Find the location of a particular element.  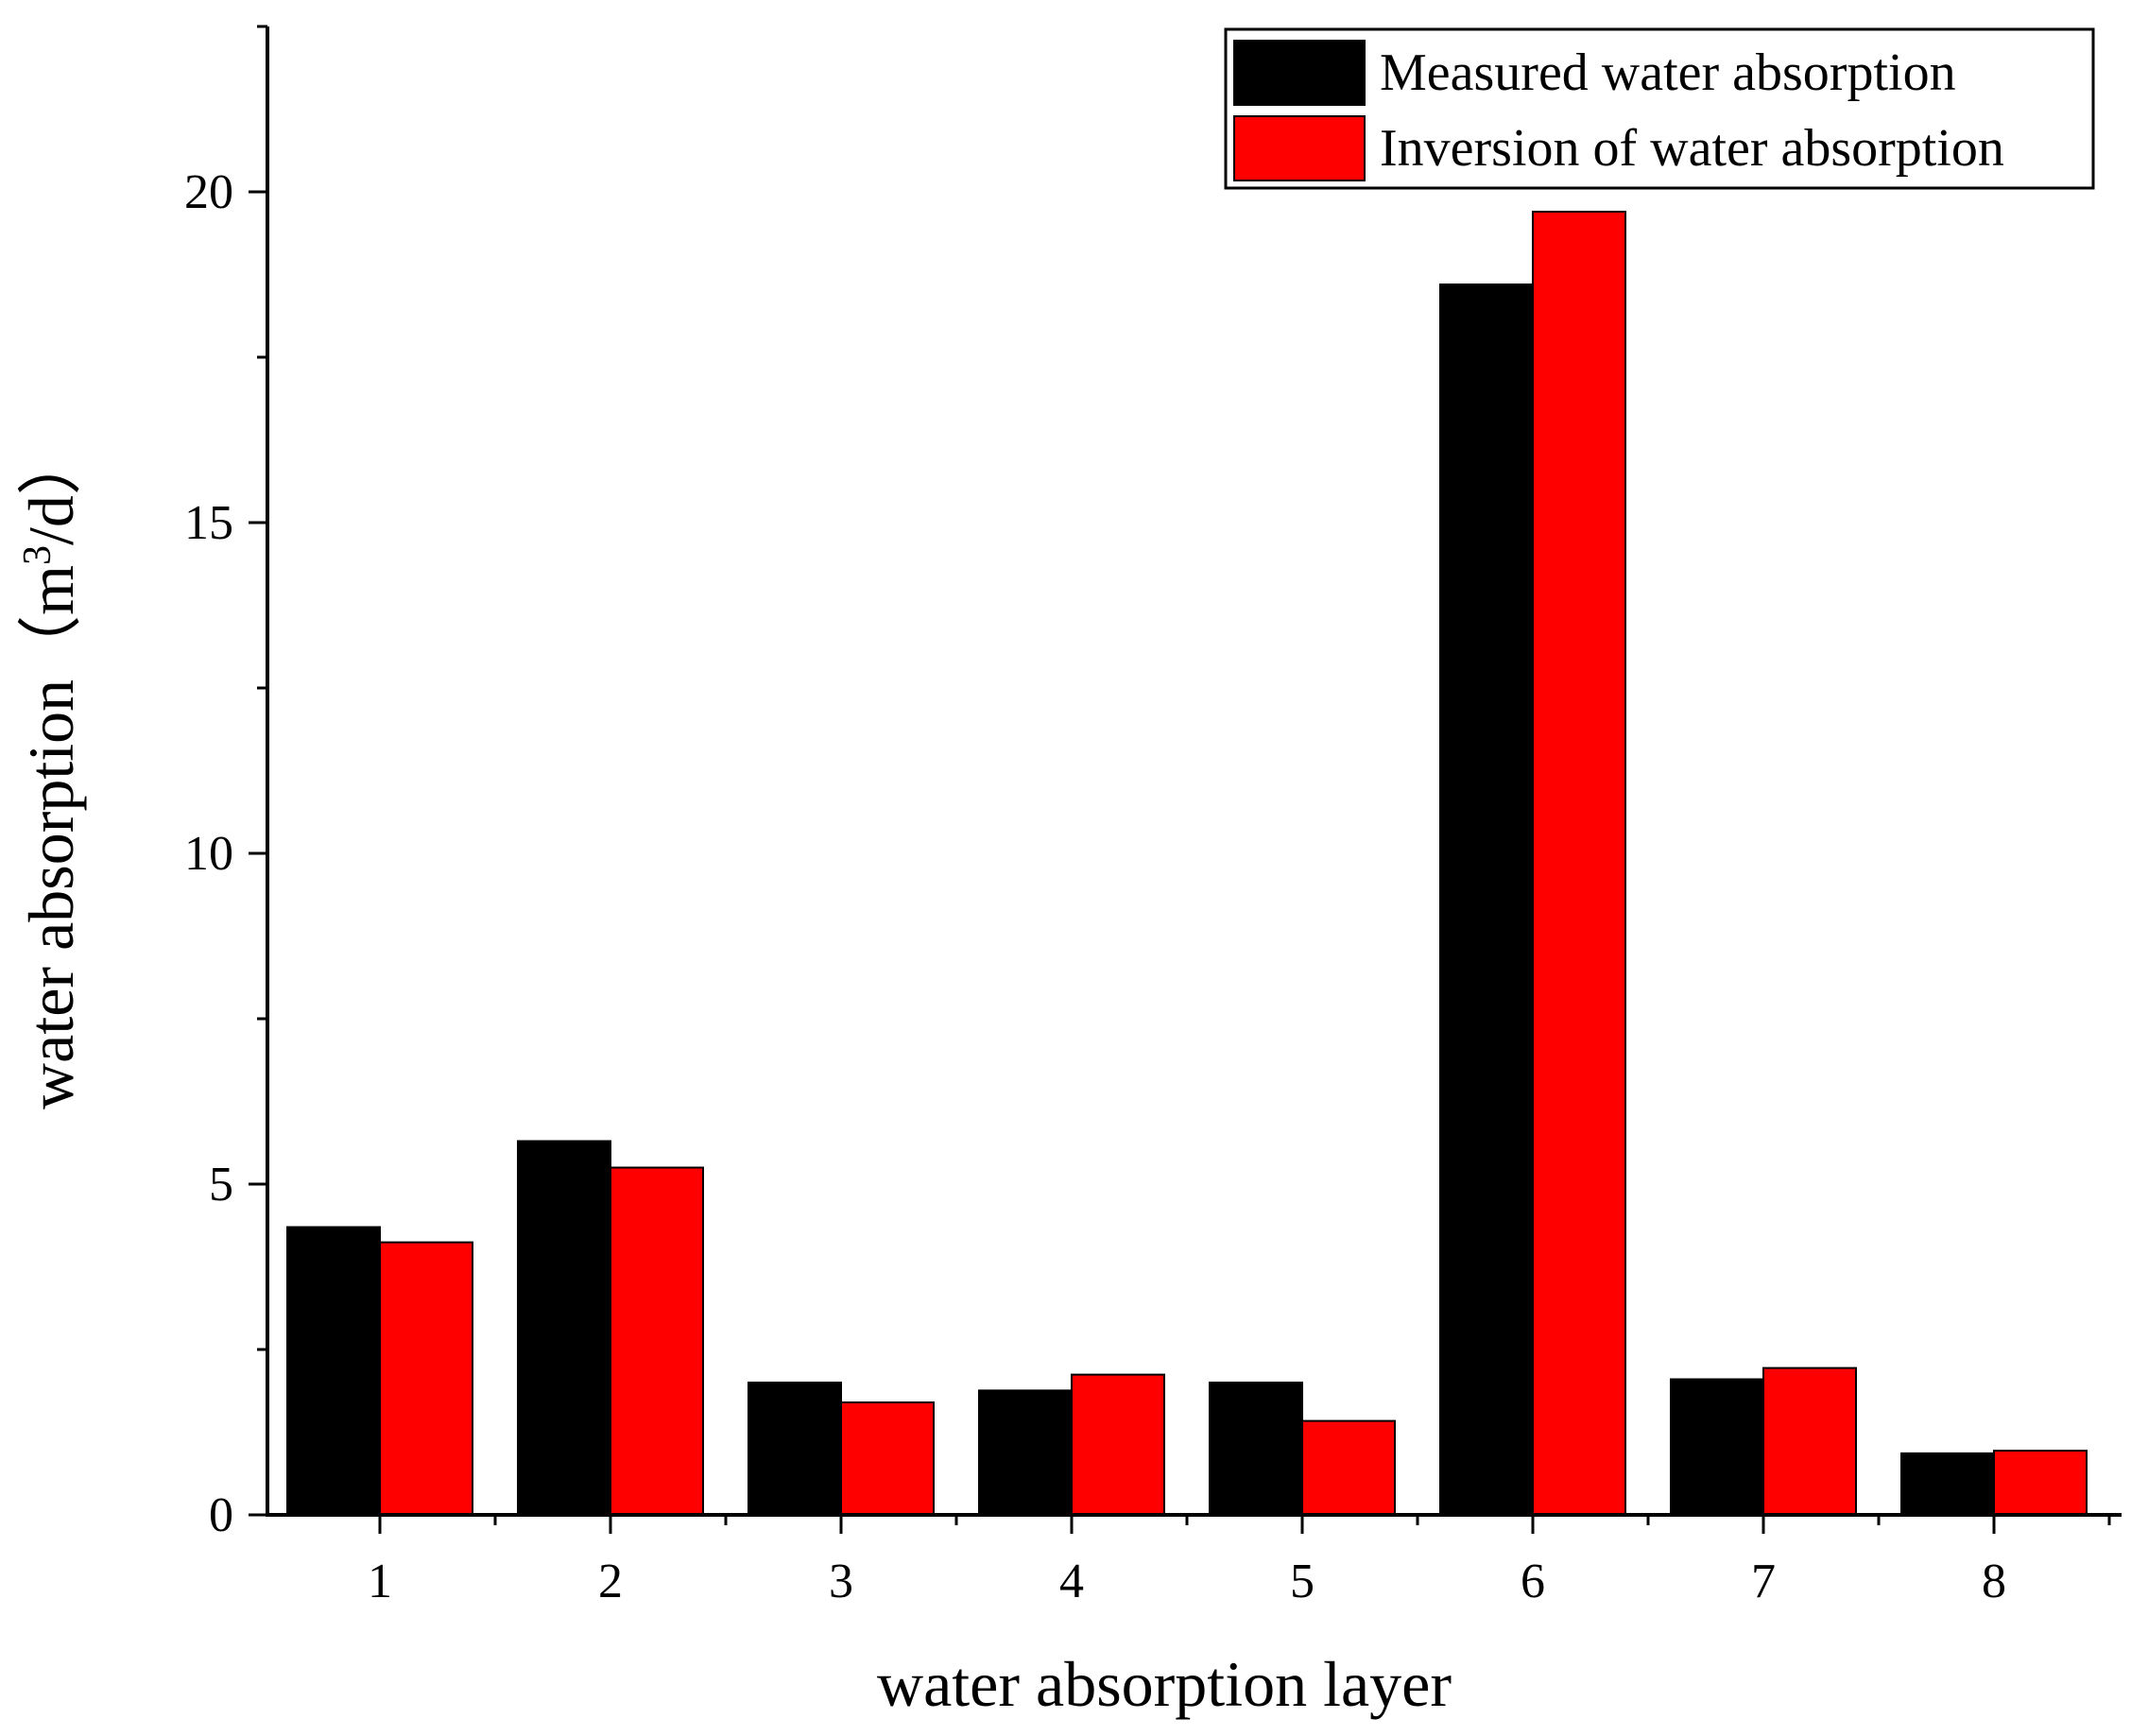

x-axis-title: water absorption layer is located at coordinates (1164, 1684).